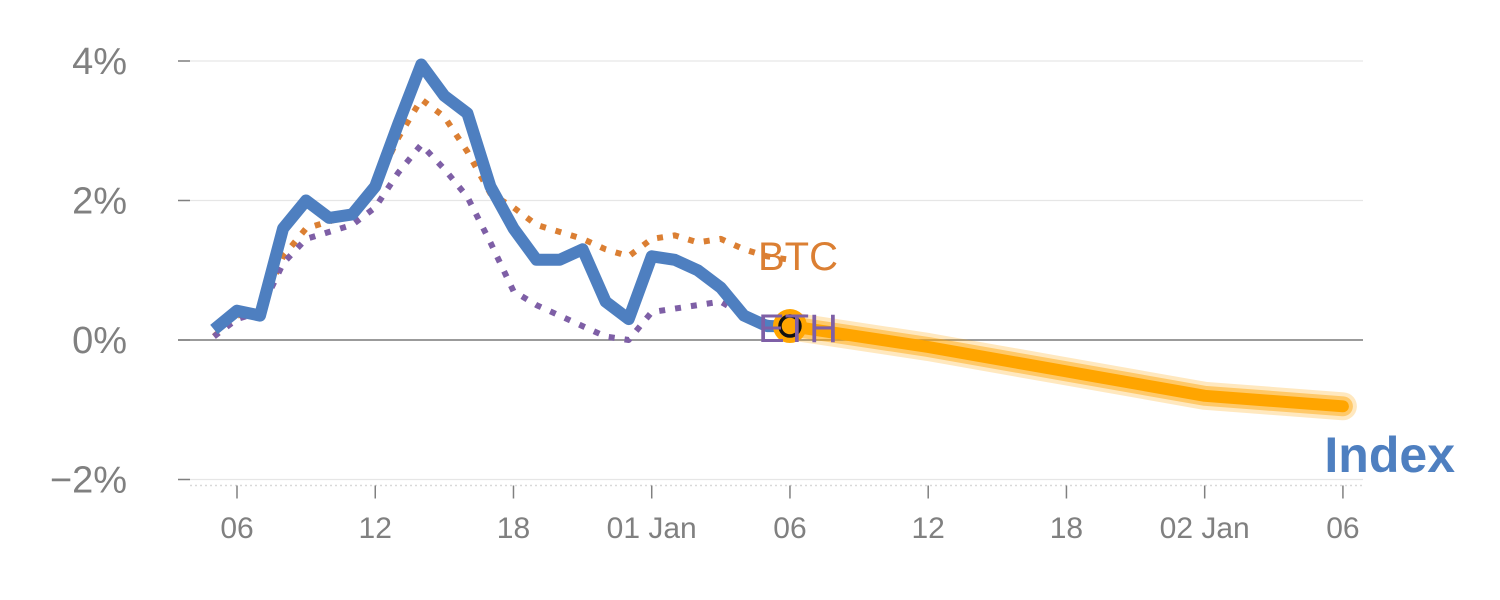 This screenshot has height=600, width=1500. Describe the element at coordinates (501, 242) in the screenshot. I see `eth-line` at that location.